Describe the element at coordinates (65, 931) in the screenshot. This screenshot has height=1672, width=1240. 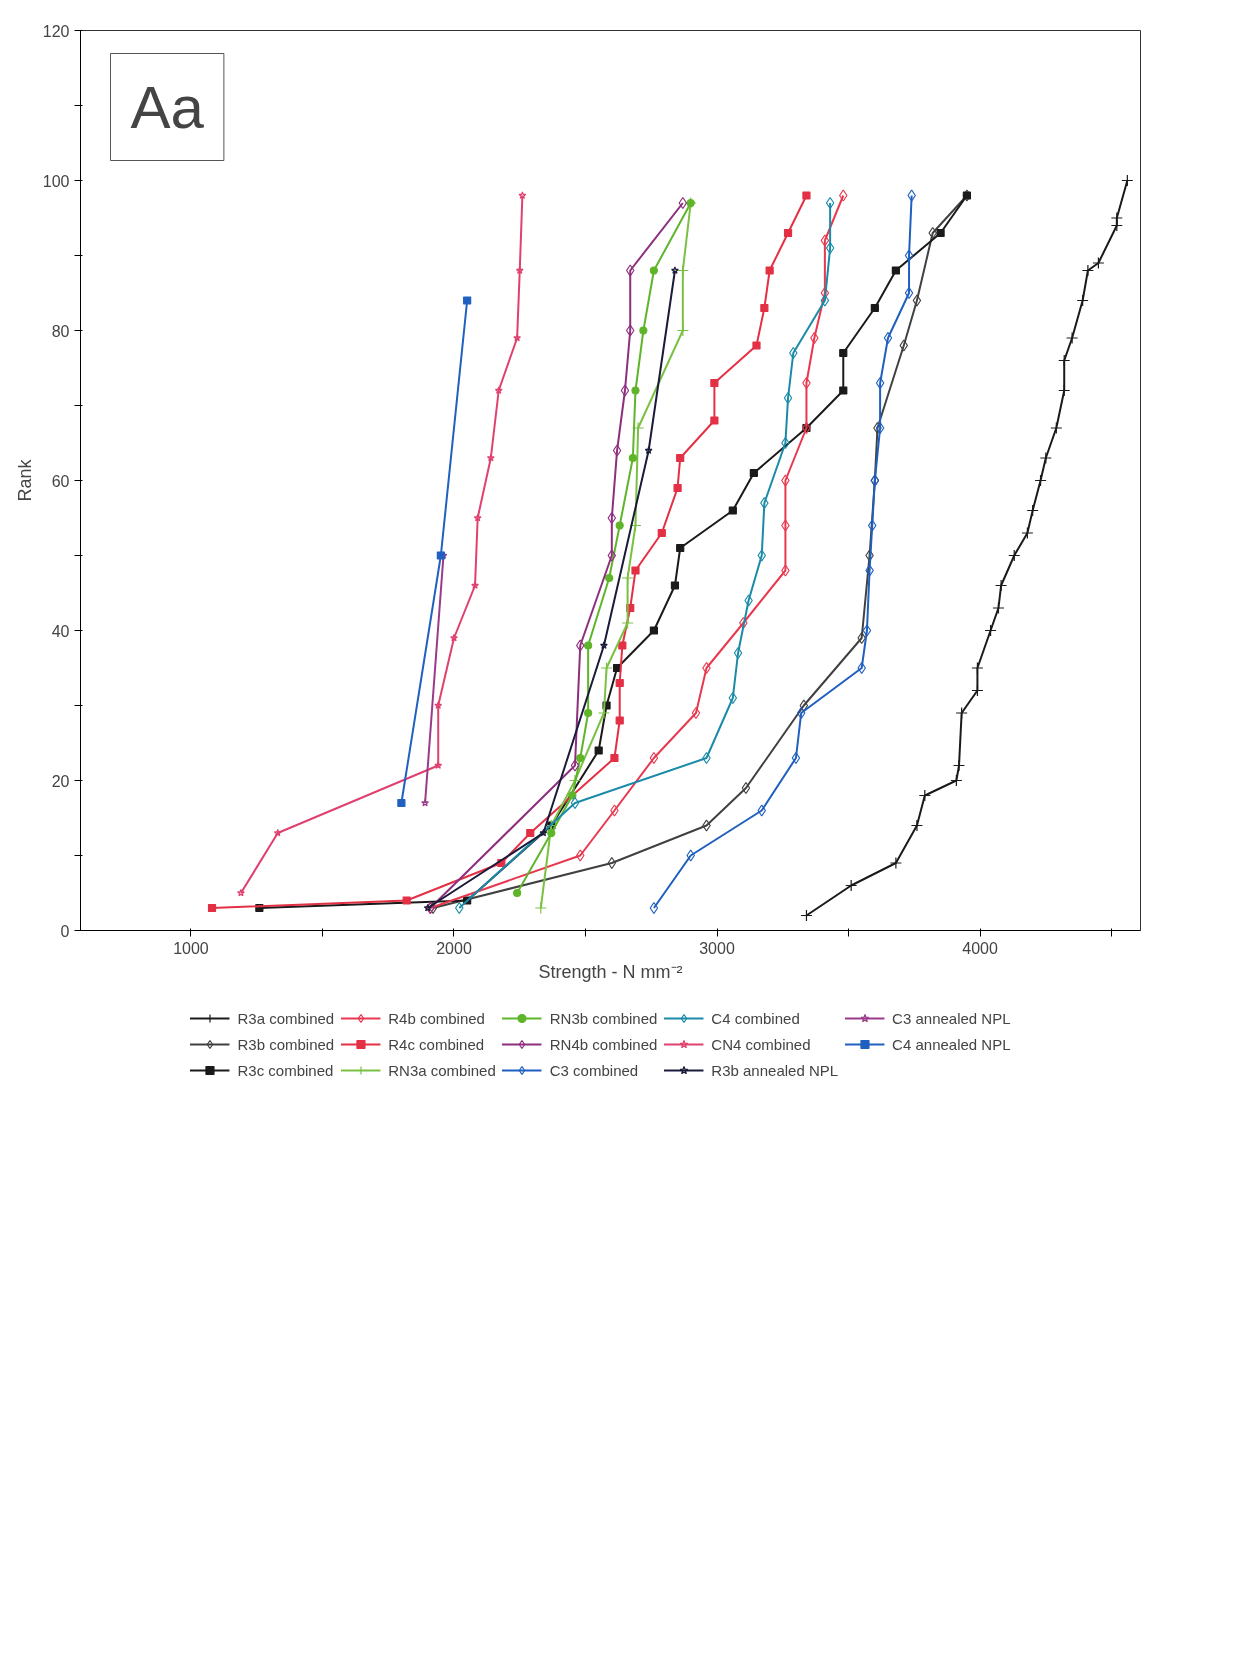
I see `y-tick-label: 0` at that location.